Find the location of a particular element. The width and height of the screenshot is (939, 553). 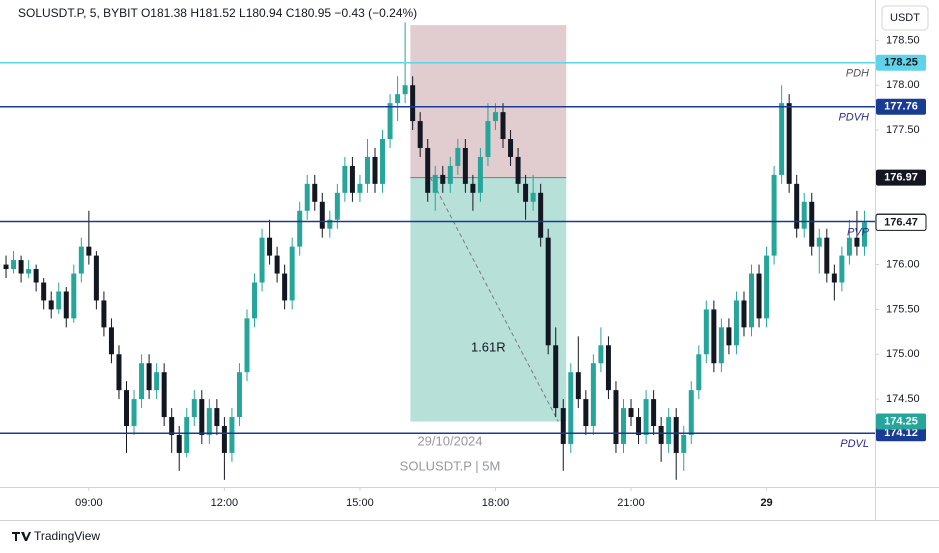

level-name: PVP is located at coordinates (858, 232).